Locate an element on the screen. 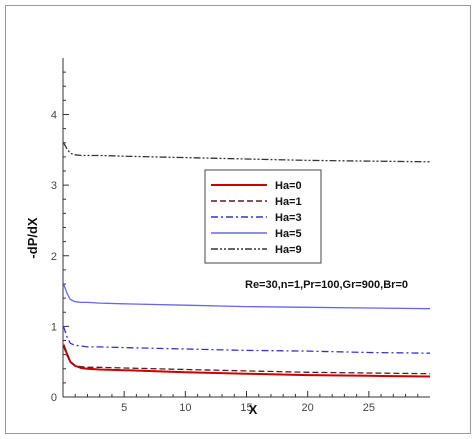  legend: Ha=0 Ha=1 Ha=3 Ha=5 Ha=9 is located at coordinates (263, 216).